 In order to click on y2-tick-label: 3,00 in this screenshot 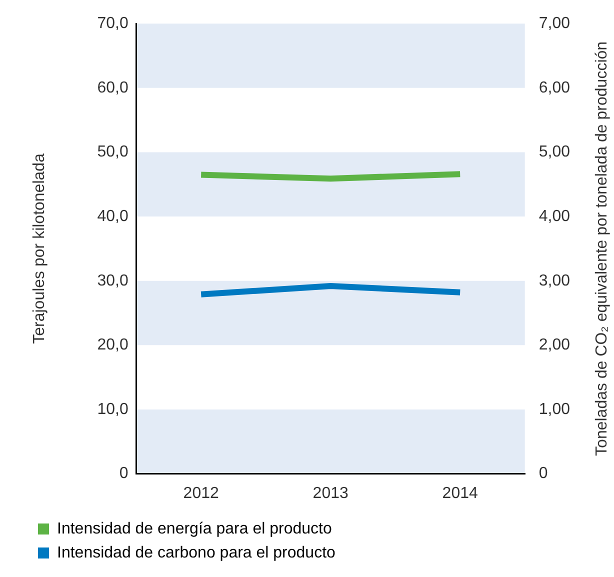, I will do `click(554, 281)`.